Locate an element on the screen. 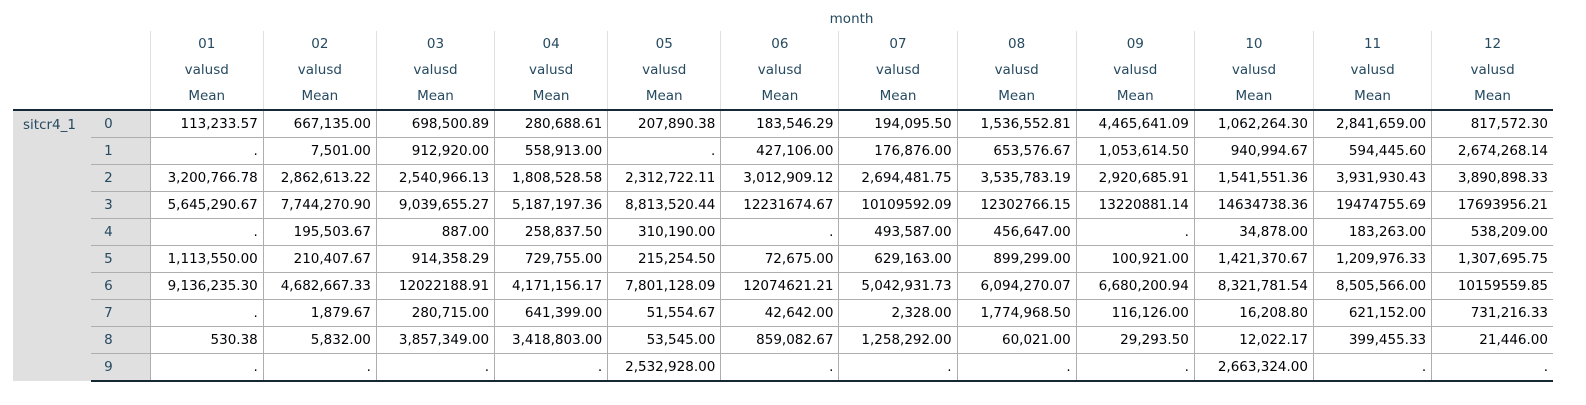 The image size is (1586, 405). table-cell: 2,540,966.13 is located at coordinates (435, 178).